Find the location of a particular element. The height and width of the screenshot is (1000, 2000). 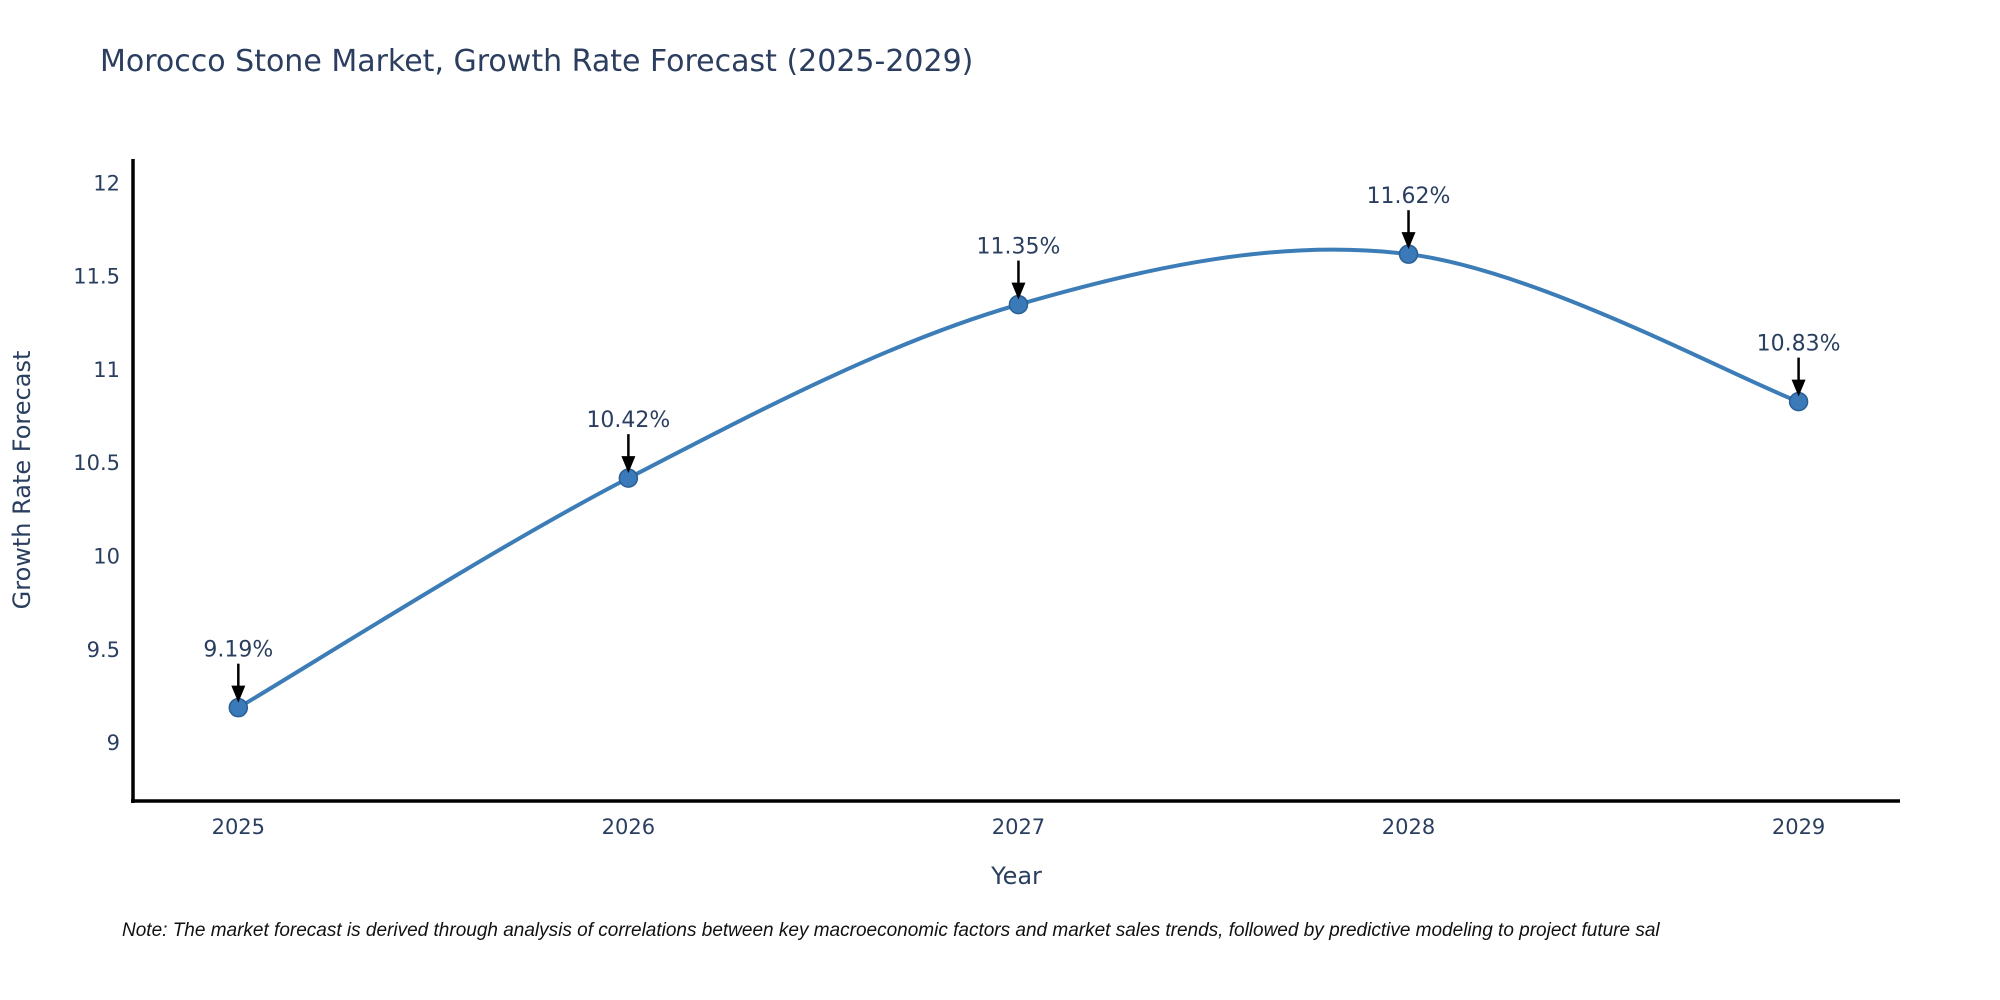

x-tick-label: 2028 is located at coordinates (1408, 827).